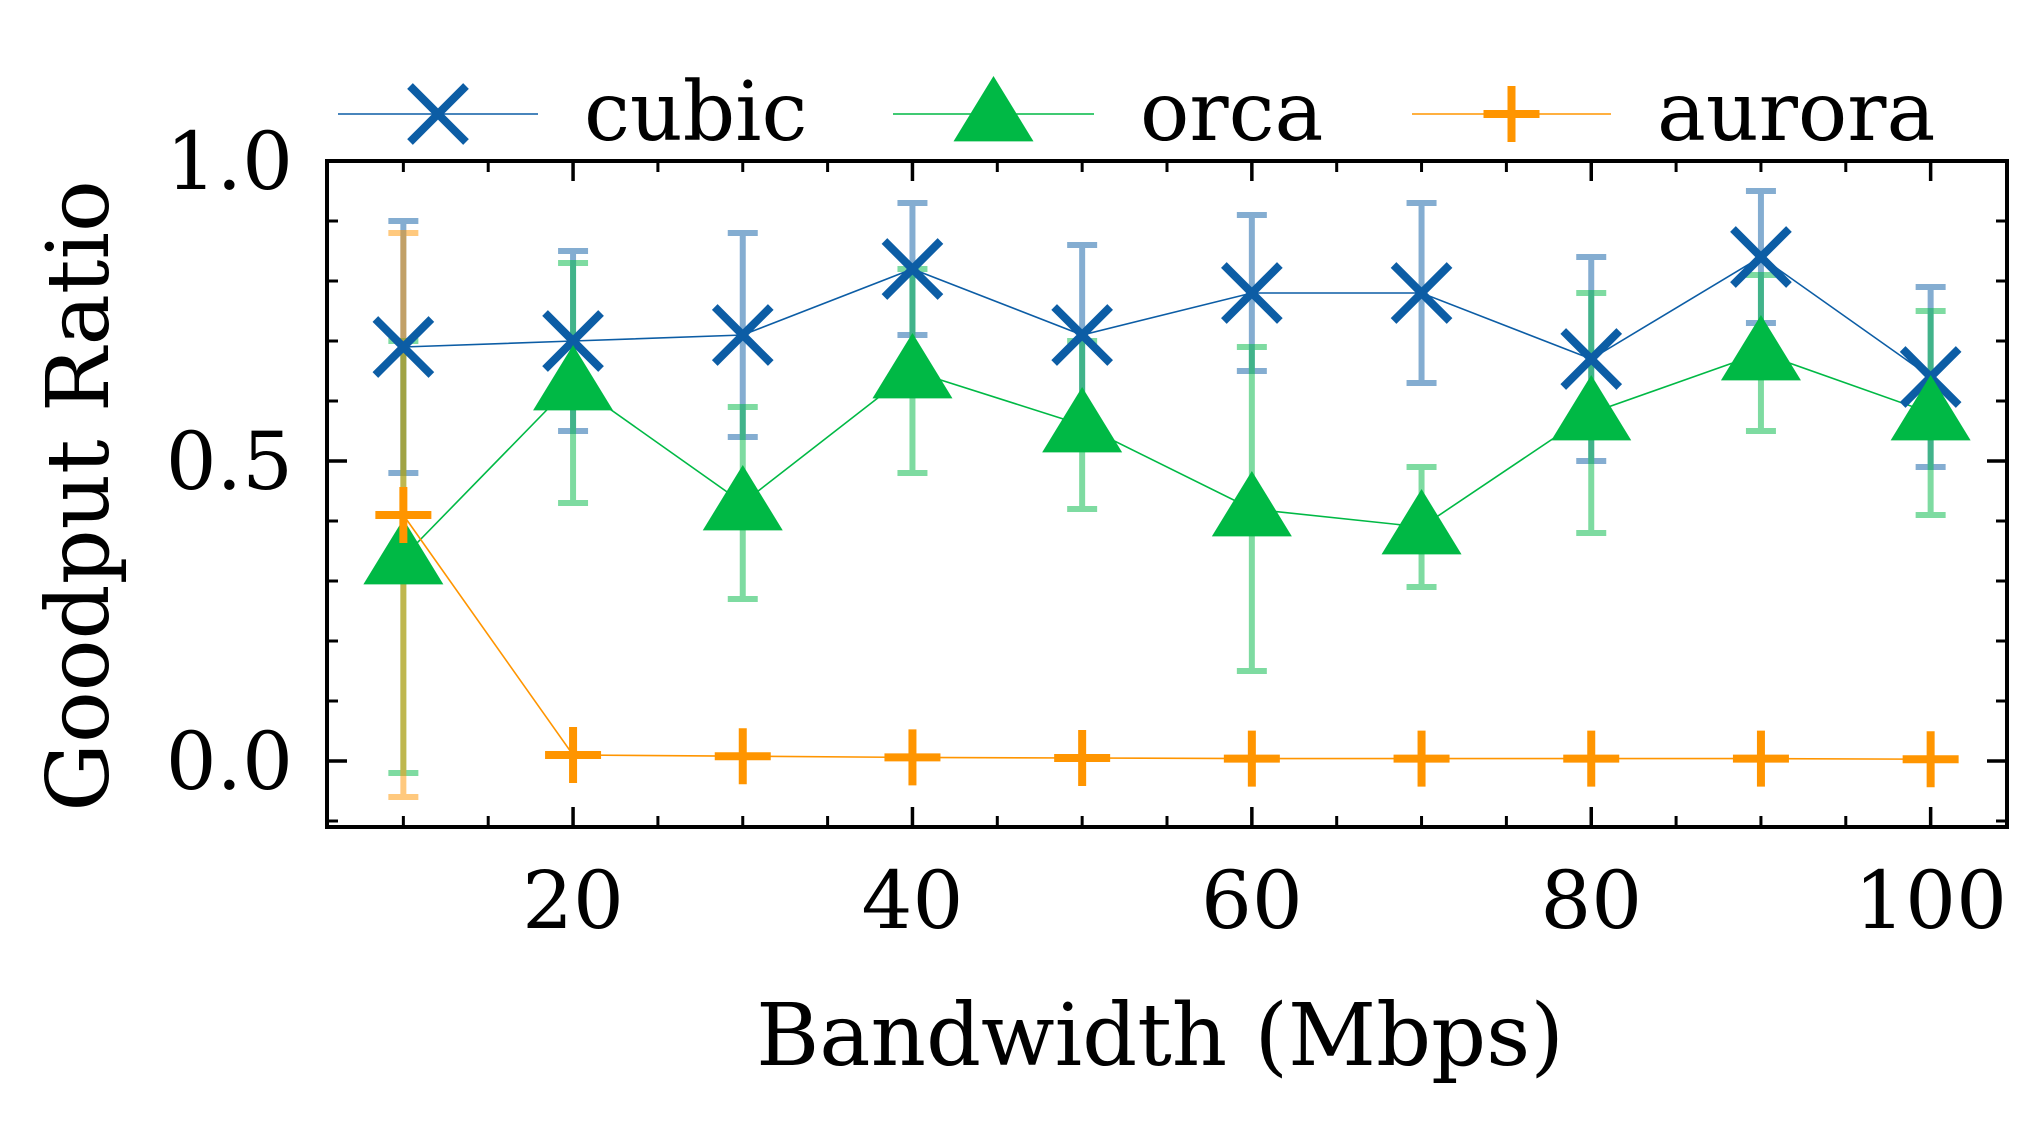 This screenshot has height=1123, width=2036. I want to click on x-tick-label-100: 100, so click(1930, 900).